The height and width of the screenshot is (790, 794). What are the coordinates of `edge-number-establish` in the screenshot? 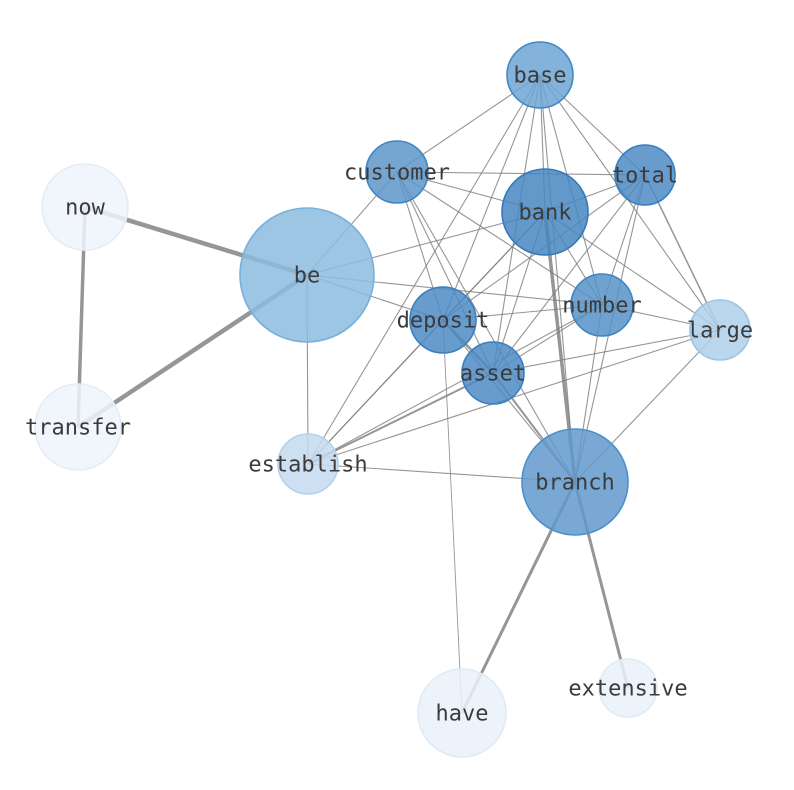 It's located at (455, 384).